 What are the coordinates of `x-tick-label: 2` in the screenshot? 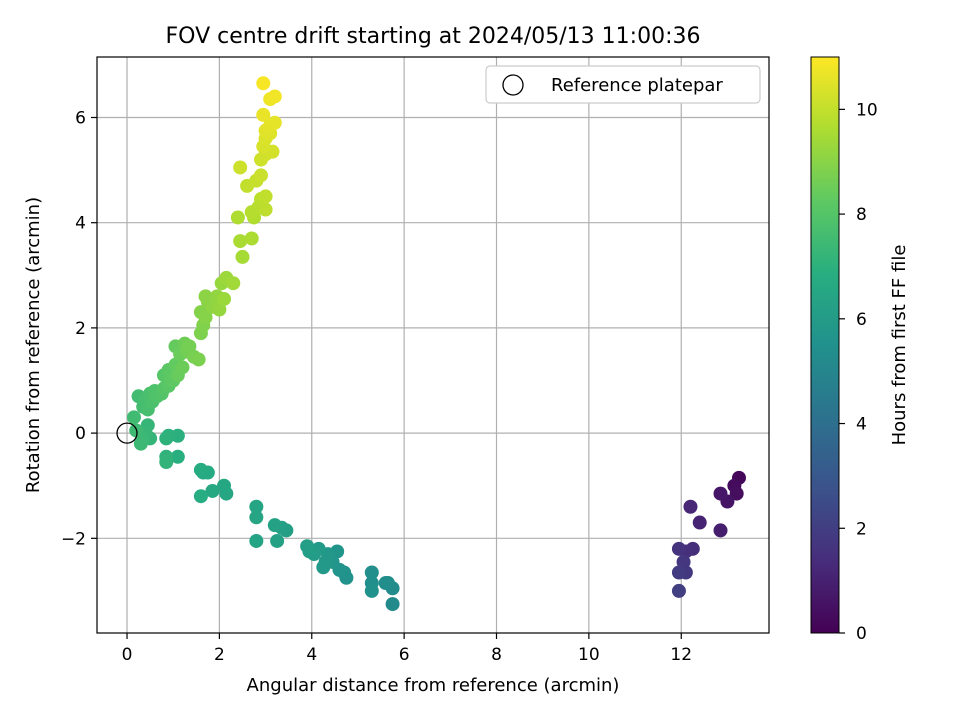 It's located at (219, 655).